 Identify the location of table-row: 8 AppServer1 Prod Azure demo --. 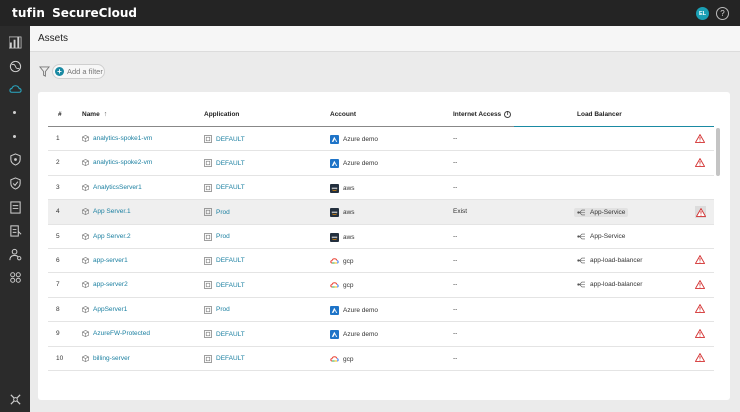
(381, 310).